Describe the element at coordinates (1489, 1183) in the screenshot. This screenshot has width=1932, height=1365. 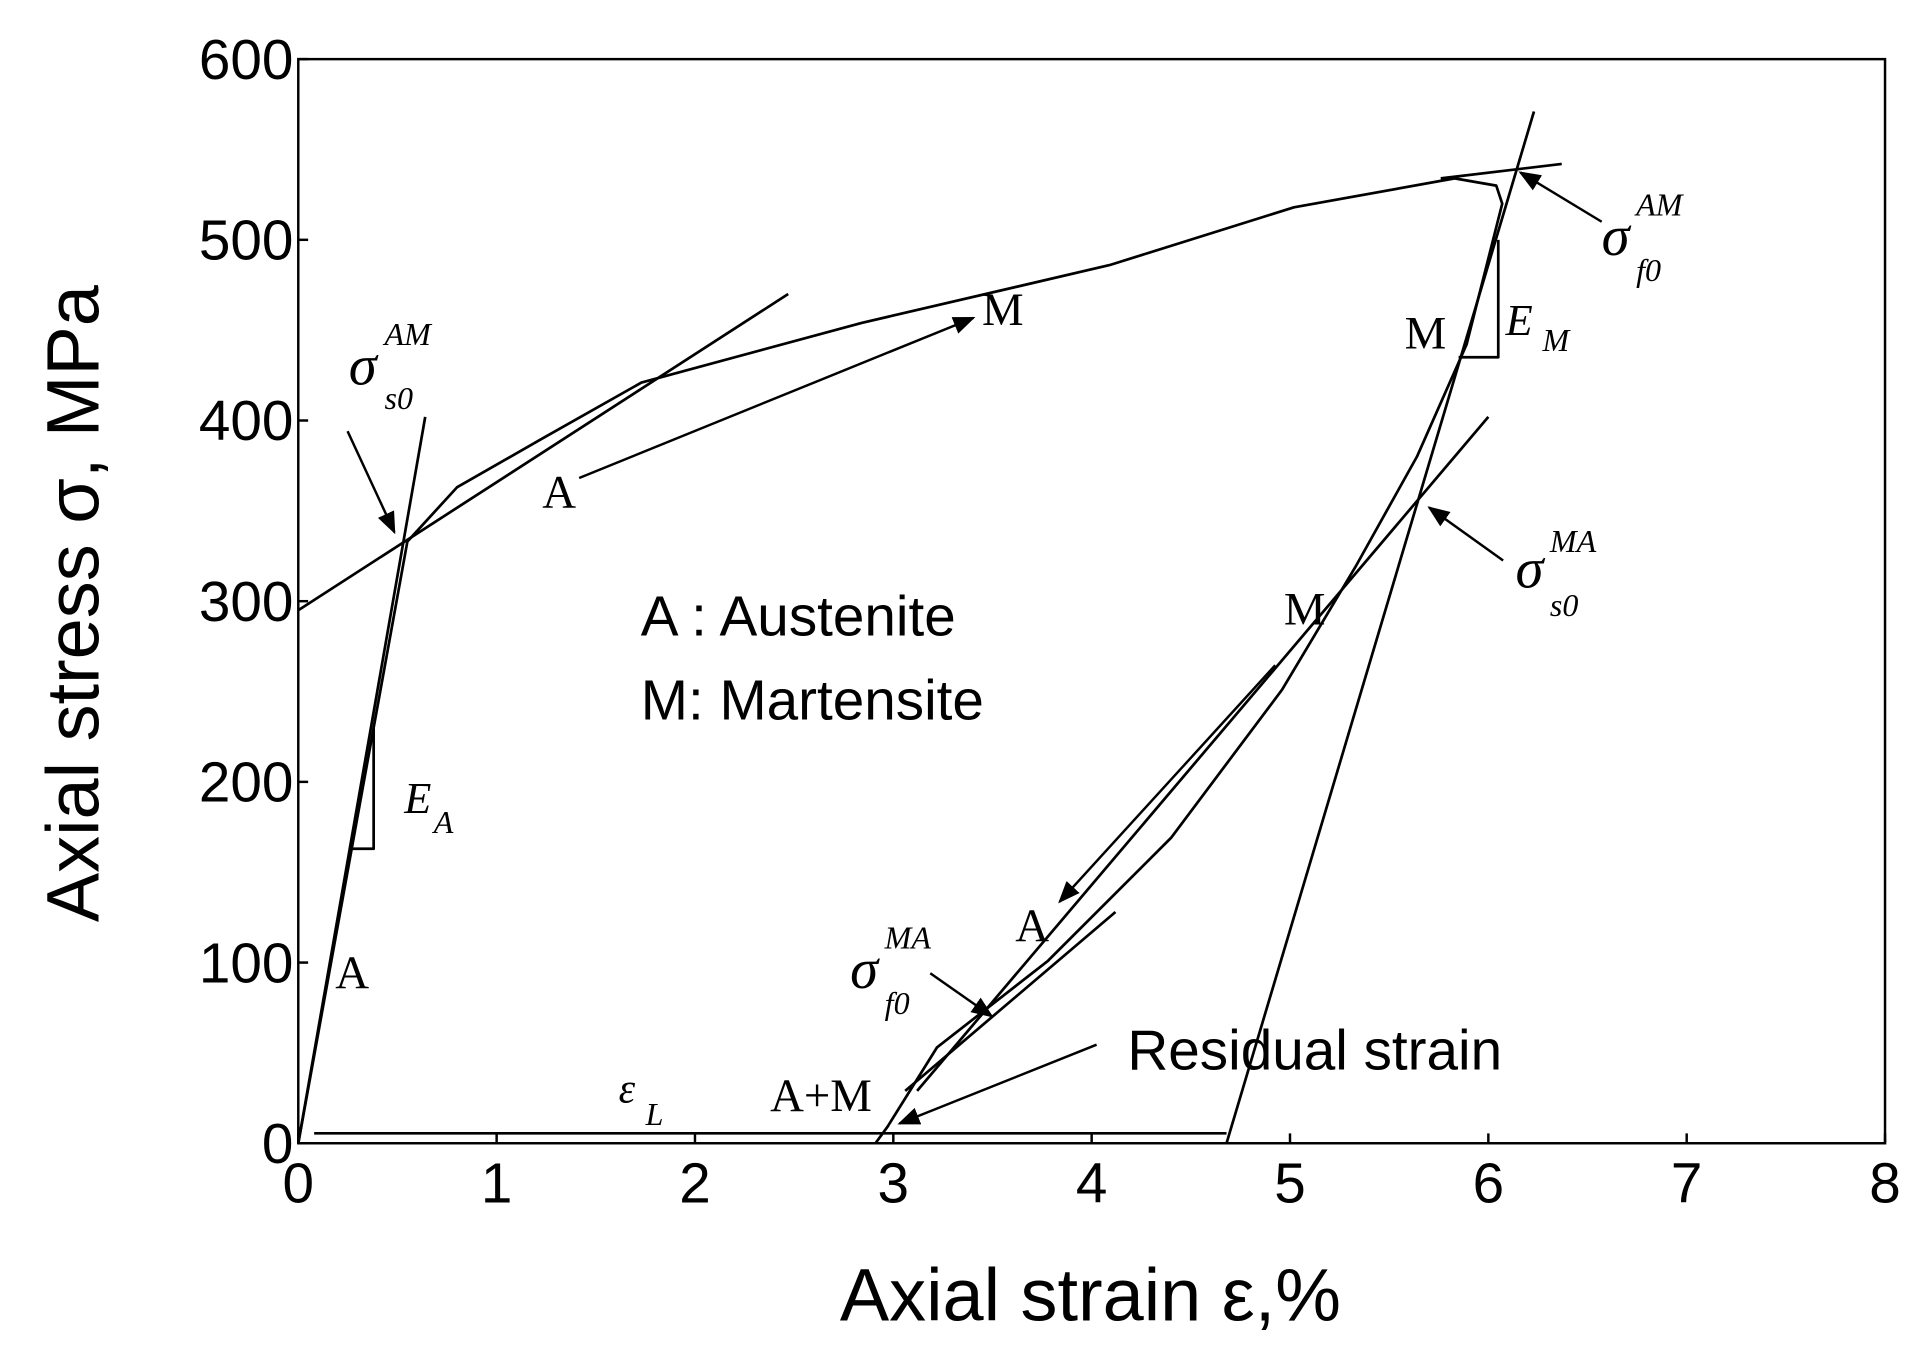
I see `x-tick-label: 6` at that location.